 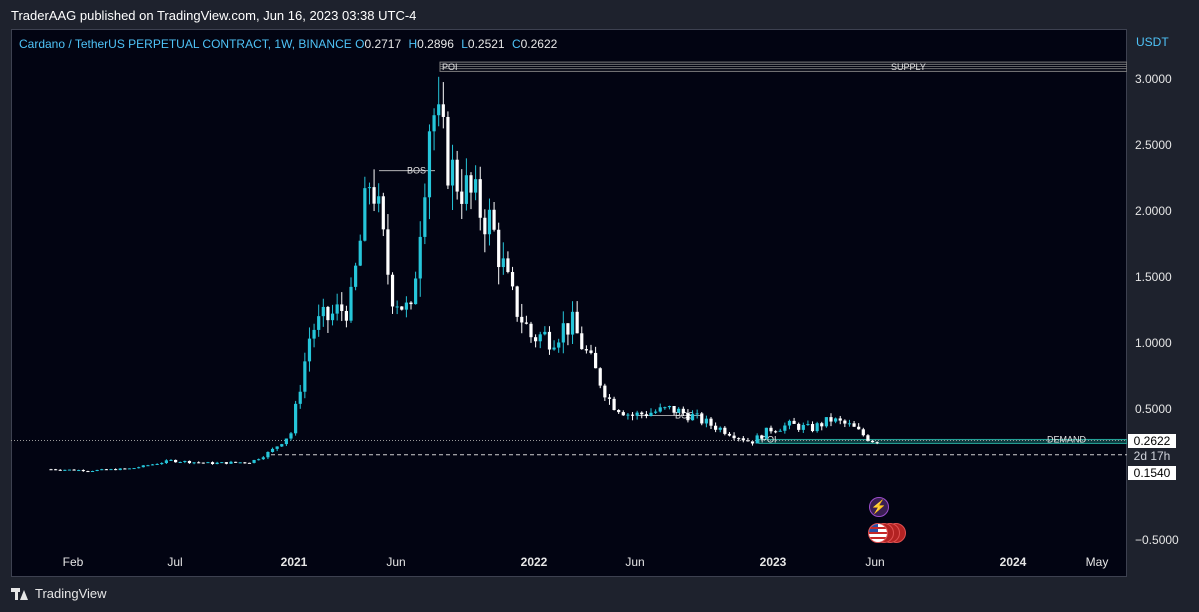 What do you see at coordinates (360, 44) in the screenshot?
I see `open-key: O` at bounding box center [360, 44].